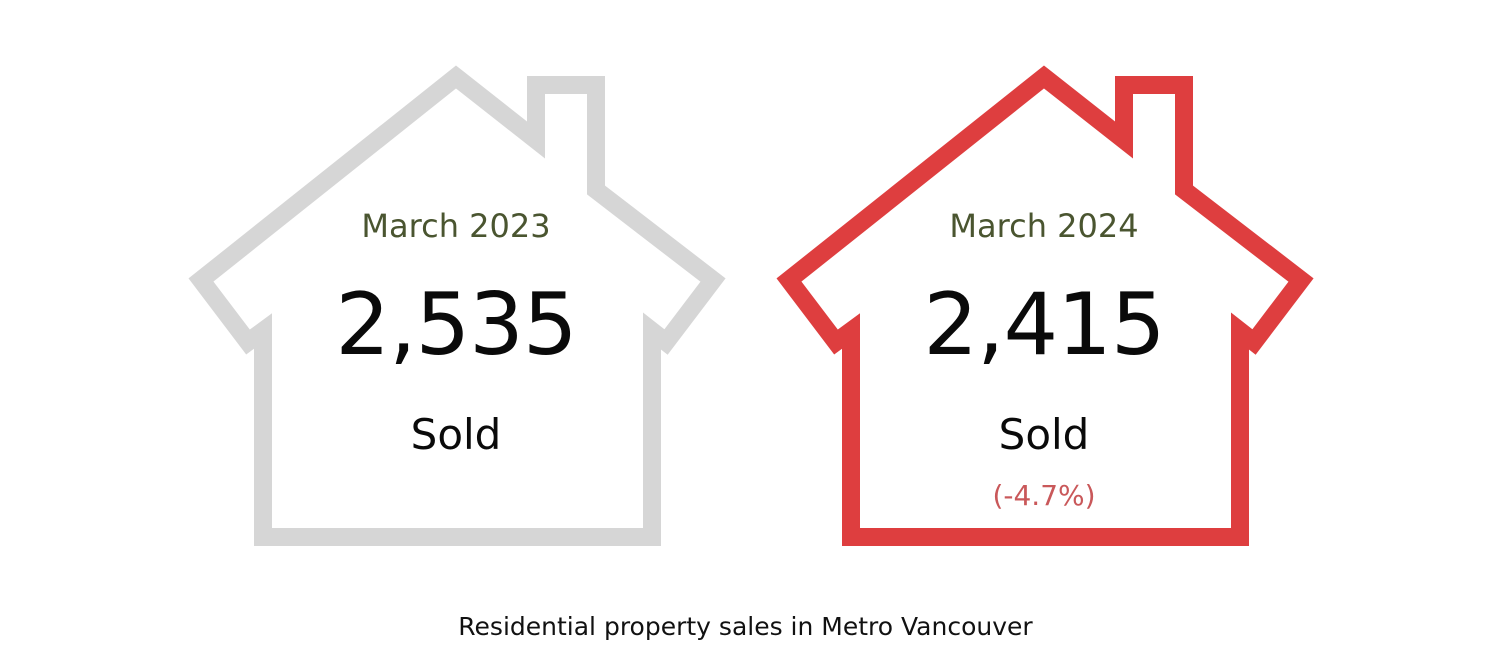 This screenshot has height=662, width=1491. I want to click on period-label: March 2024, so click(1044, 226).